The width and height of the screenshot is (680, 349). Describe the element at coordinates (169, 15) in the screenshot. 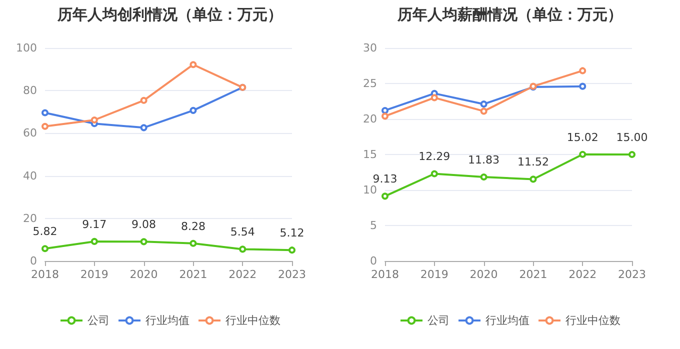

I see `chart-title: 历年人均创利情况（单位：万元）` at that location.